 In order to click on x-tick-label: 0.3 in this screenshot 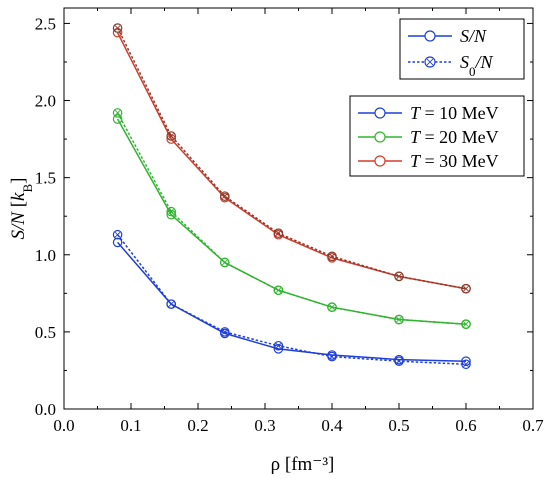, I will do `click(264, 425)`.